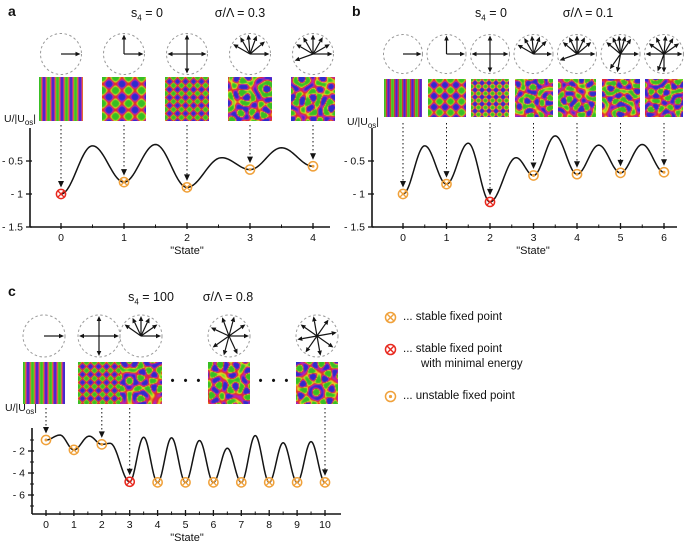 This screenshot has width=685, height=553. What do you see at coordinates (12, 291) in the screenshot?
I see `panel-c-label: c` at bounding box center [12, 291].